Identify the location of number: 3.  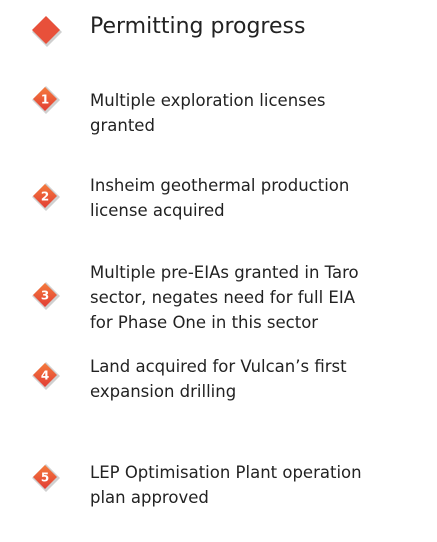
(45, 296).